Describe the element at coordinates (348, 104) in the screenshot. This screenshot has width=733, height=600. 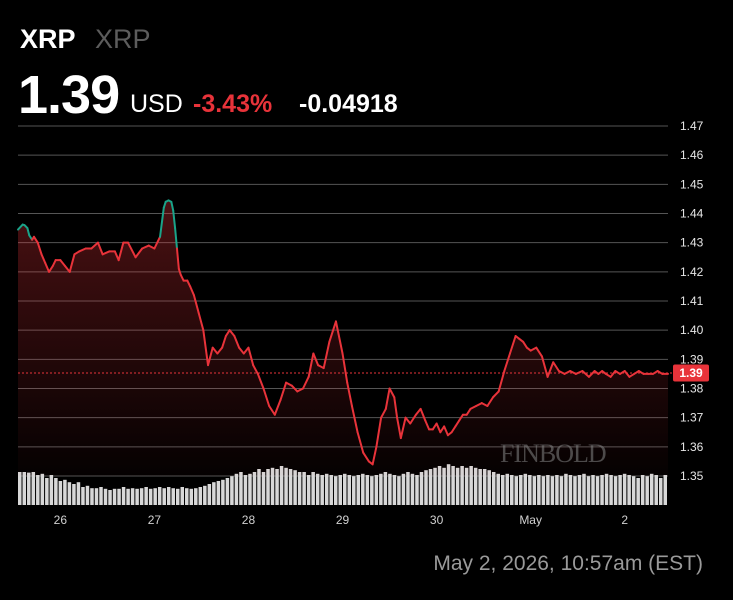
I see `change-absolute: -0.04918` at that location.